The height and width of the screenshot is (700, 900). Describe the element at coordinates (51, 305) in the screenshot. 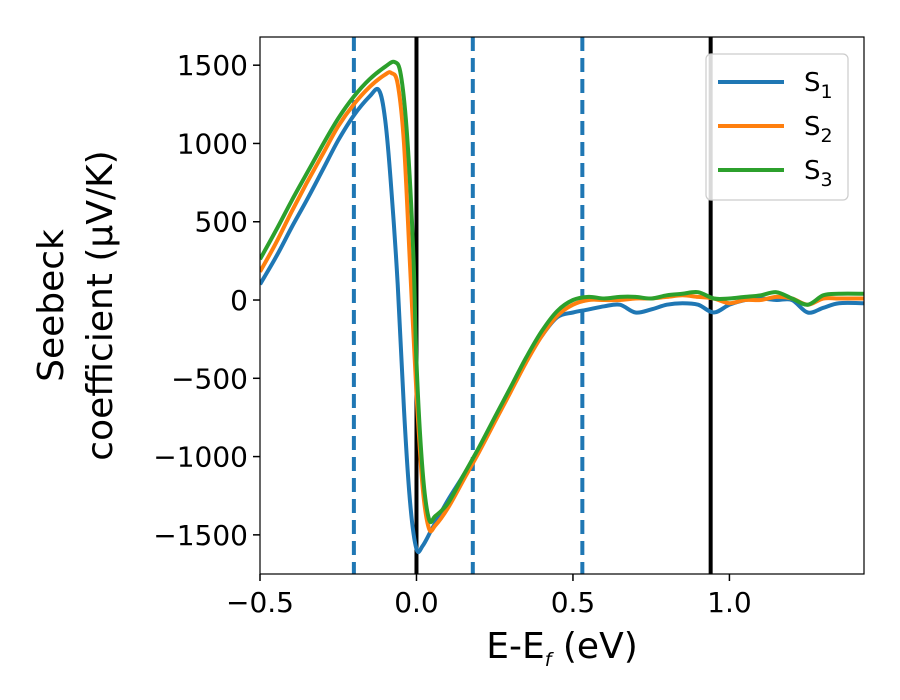

I see `y-axis-label-line1: Seebeck` at that location.